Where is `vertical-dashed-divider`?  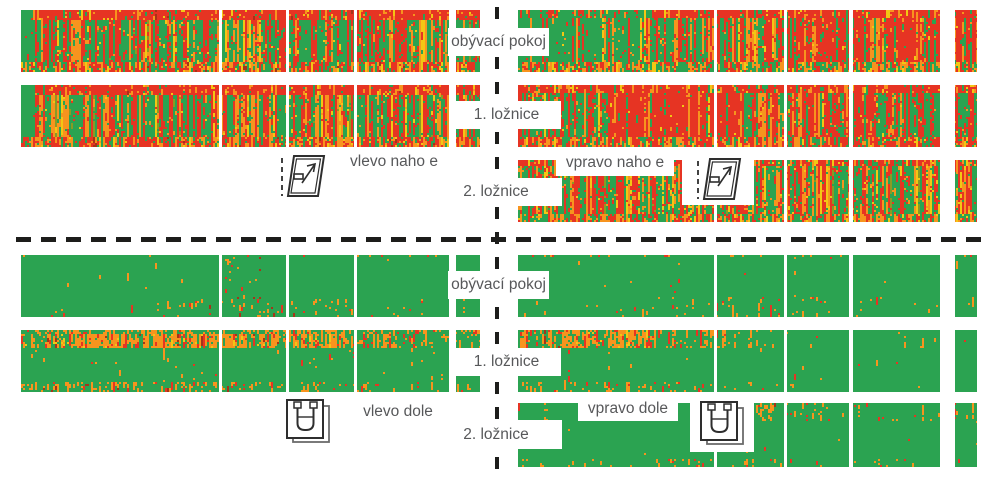 vertical-dashed-divider is located at coordinates (497, 239).